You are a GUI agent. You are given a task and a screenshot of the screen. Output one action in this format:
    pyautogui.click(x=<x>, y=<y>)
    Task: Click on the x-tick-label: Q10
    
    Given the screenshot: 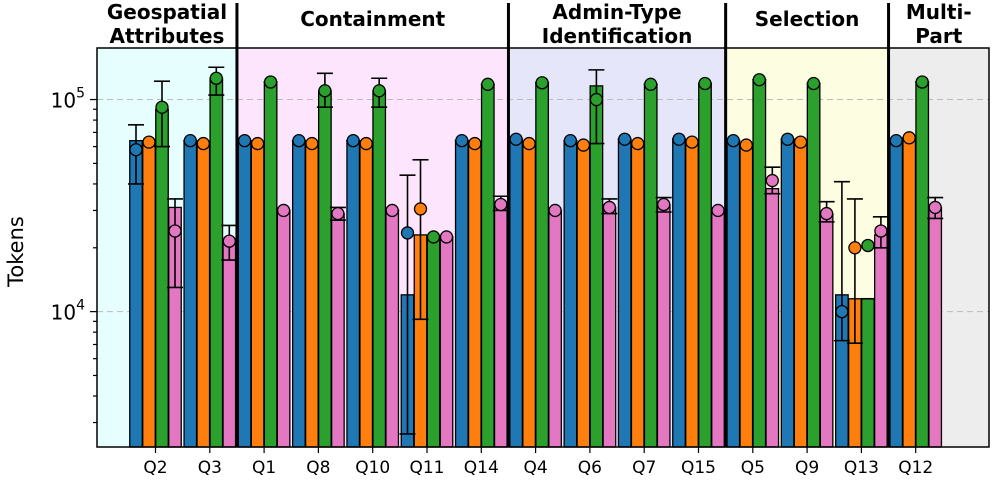 What is the action you would take?
    pyautogui.click(x=372, y=468)
    